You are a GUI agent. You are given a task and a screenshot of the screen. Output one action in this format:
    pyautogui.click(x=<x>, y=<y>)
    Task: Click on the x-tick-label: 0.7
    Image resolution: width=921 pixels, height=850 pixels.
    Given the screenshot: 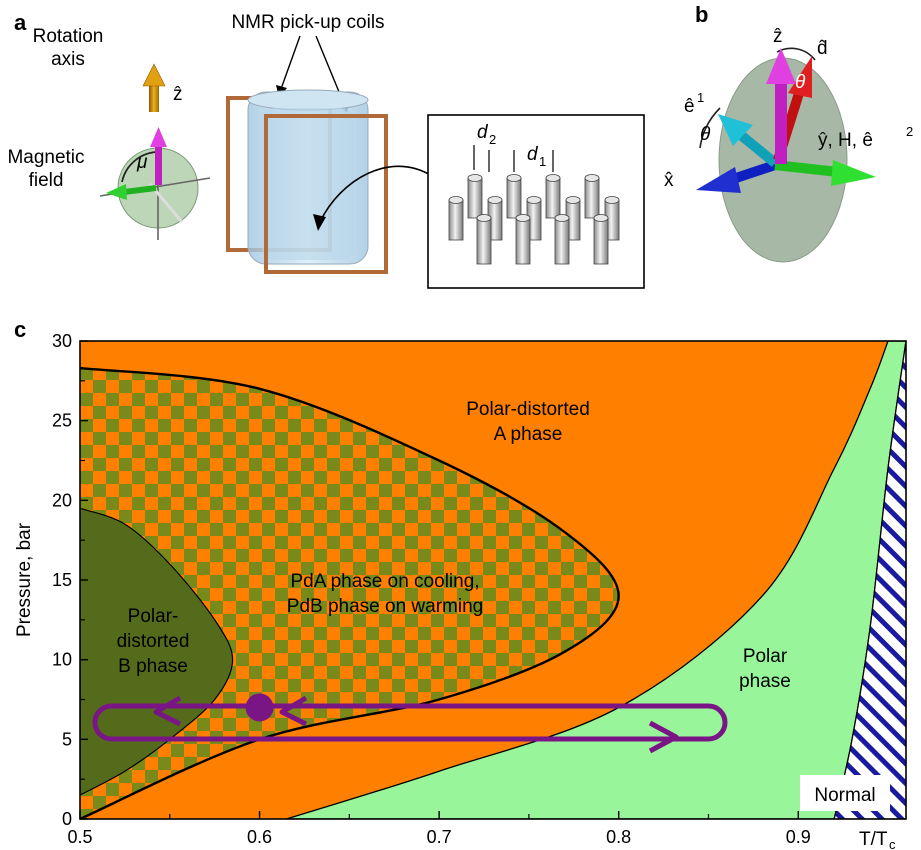 What is the action you would take?
    pyautogui.click(x=439, y=837)
    